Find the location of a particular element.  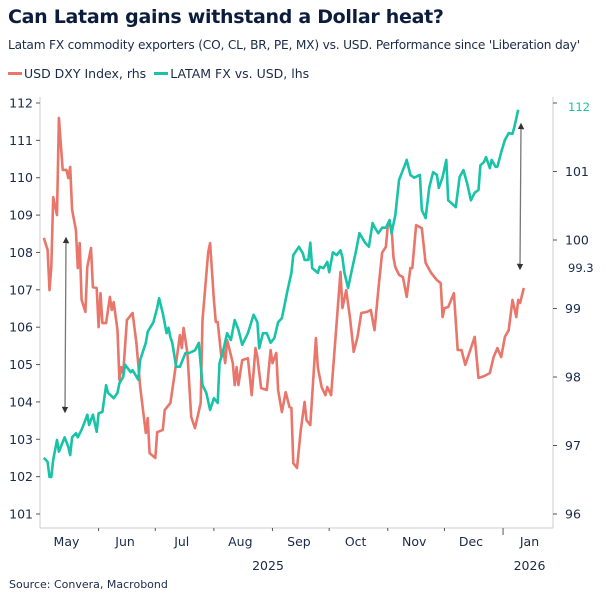

x-axis-year-label: 2026 is located at coordinates (530, 565).